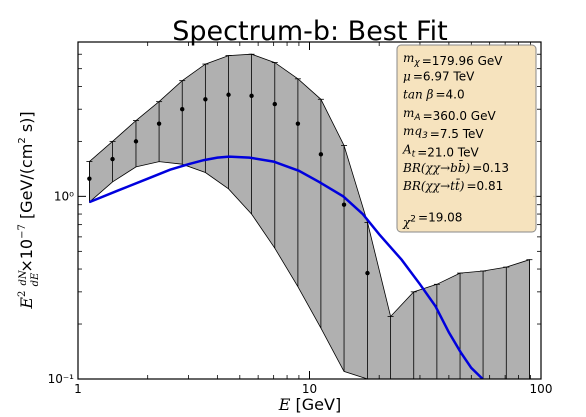 This screenshot has height=417, width=586. I want to click on y-label-times: ×10, so click(26, 256).